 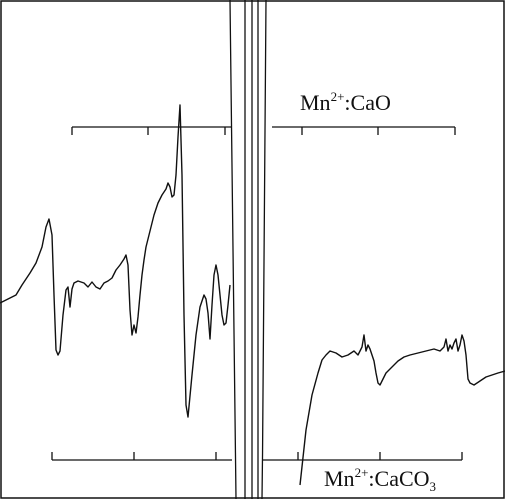 I want to click on bottom-scale, so click(x=257, y=456).